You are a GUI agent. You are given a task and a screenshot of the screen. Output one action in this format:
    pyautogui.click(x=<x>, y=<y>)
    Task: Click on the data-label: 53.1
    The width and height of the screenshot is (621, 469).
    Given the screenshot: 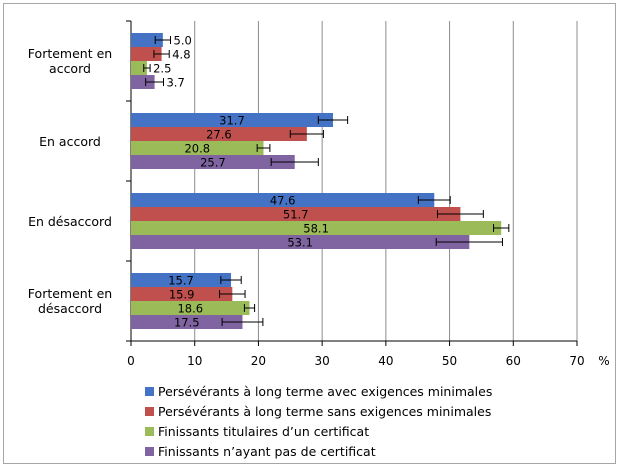 What is the action you would take?
    pyautogui.click(x=300, y=243)
    